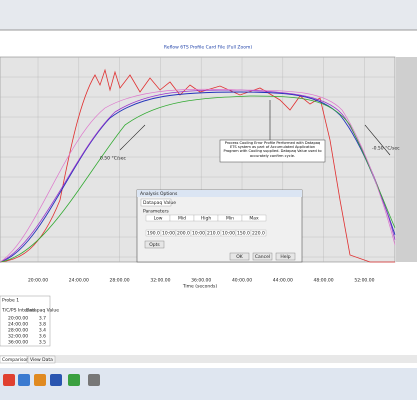 Image resolution: width=417 pixels, height=404 pixels. Describe the element at coordinates (183, 234) in the screenshot. I see `value: 200.0` at that location.